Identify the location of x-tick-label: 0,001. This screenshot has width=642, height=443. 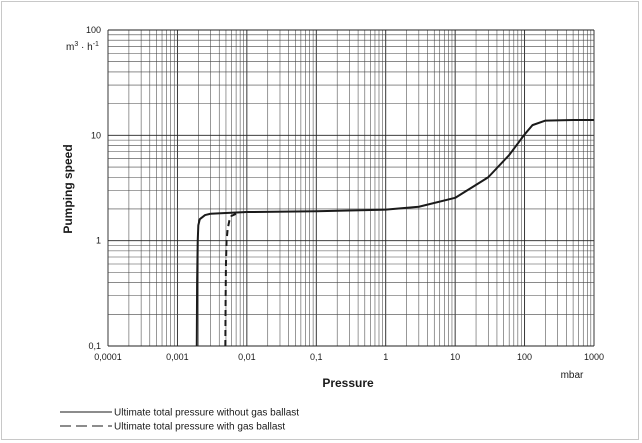
(177, 357).